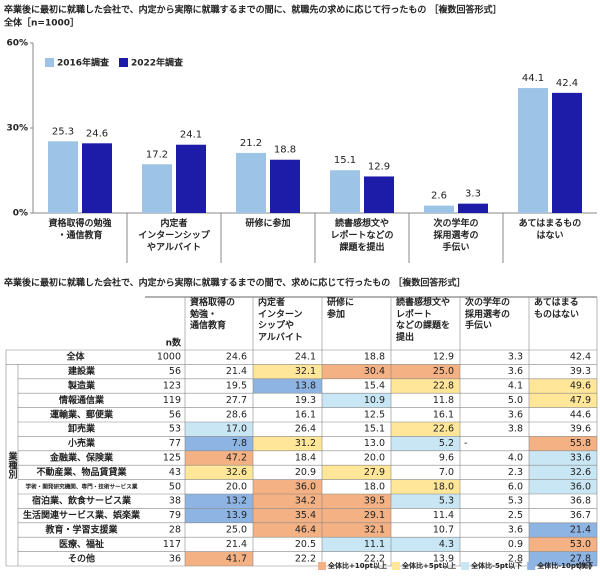  What do you see at coordinates (515, 486) in the screenshot?
I see `cell-value: 6.0` at bounding box center [515, 486].